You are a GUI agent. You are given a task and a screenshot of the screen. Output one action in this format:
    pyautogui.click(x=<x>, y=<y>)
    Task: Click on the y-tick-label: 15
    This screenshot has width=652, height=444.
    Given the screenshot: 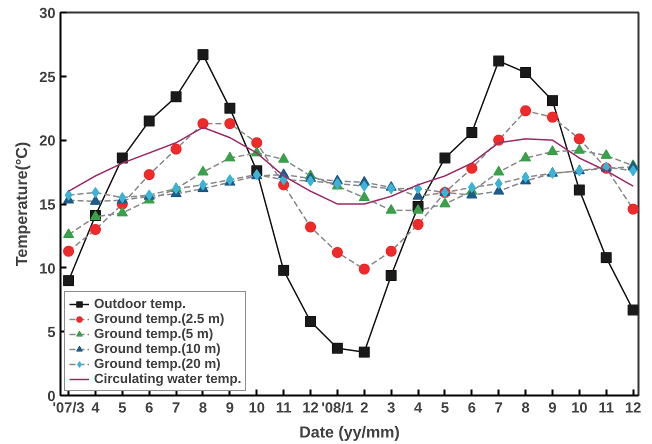 What is the action you would take?
    pyautogui.click(x=47, y=206)
    